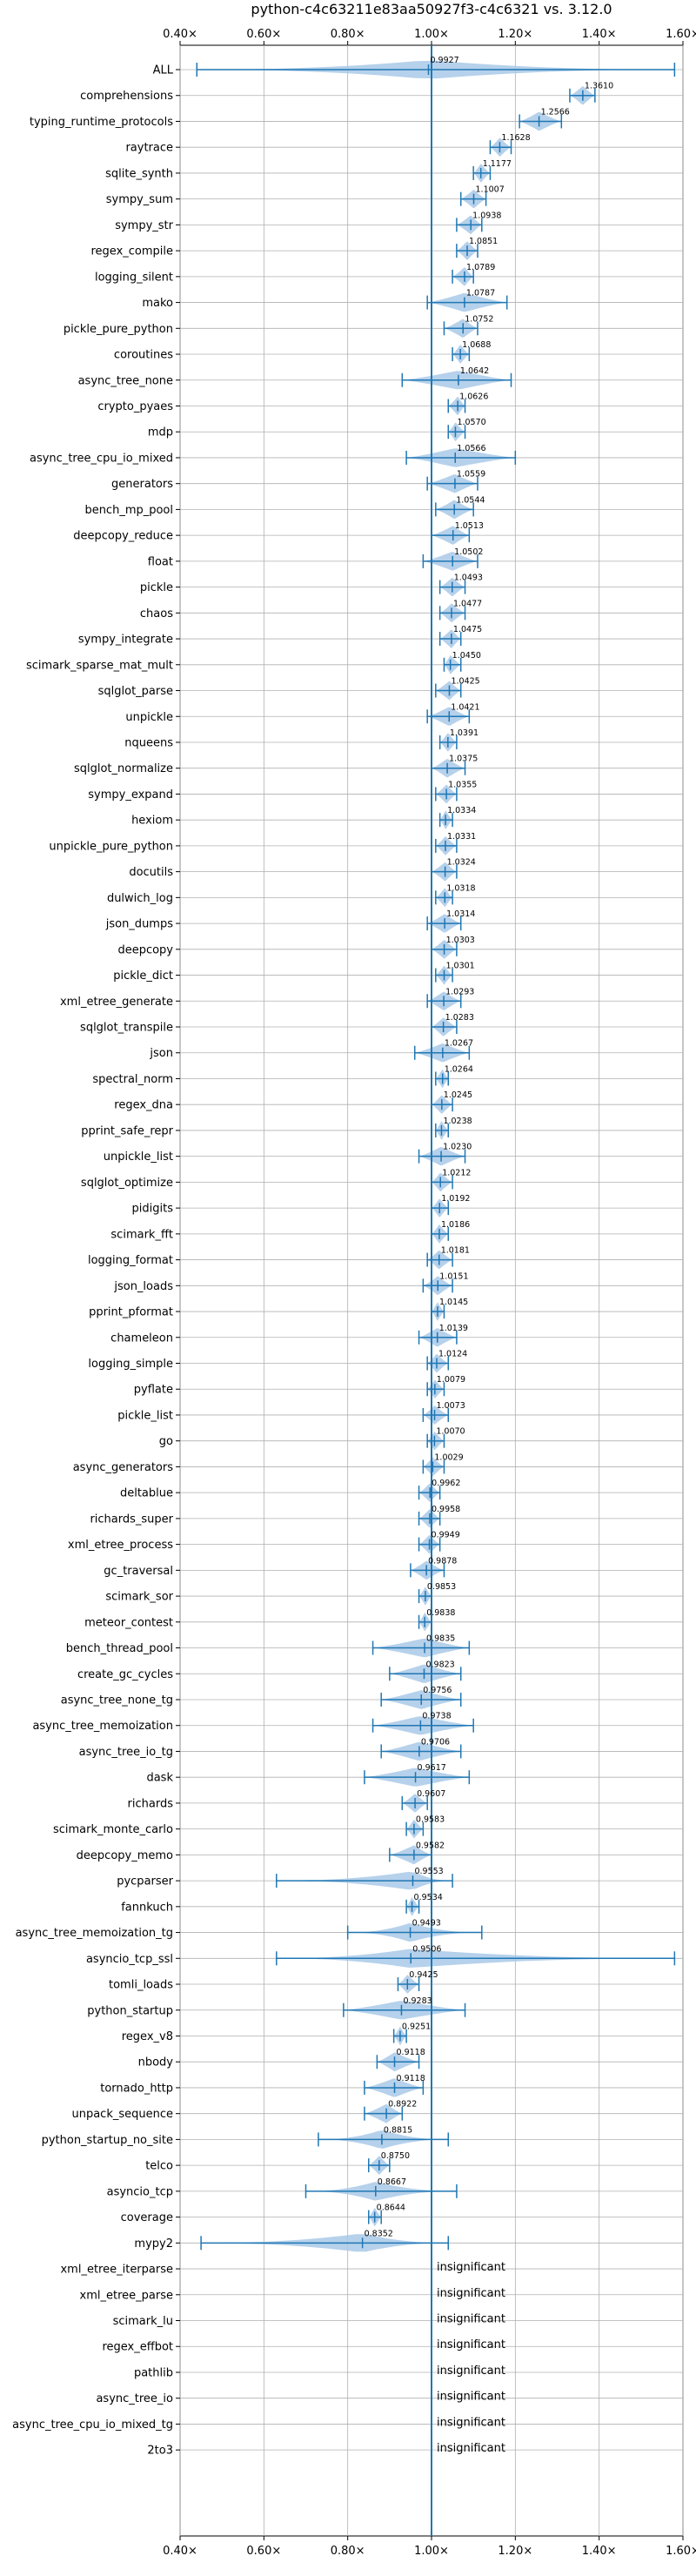  Describe the element at coordinates (142, 484) in the screenshot. I see `category-label: generators` at that location.